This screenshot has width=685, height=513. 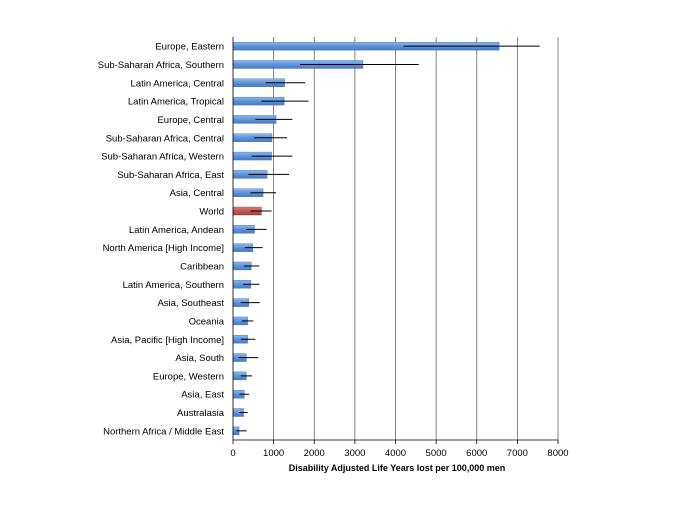 I want to click on x-tick-label: 3000, so click(x=354, y=453).